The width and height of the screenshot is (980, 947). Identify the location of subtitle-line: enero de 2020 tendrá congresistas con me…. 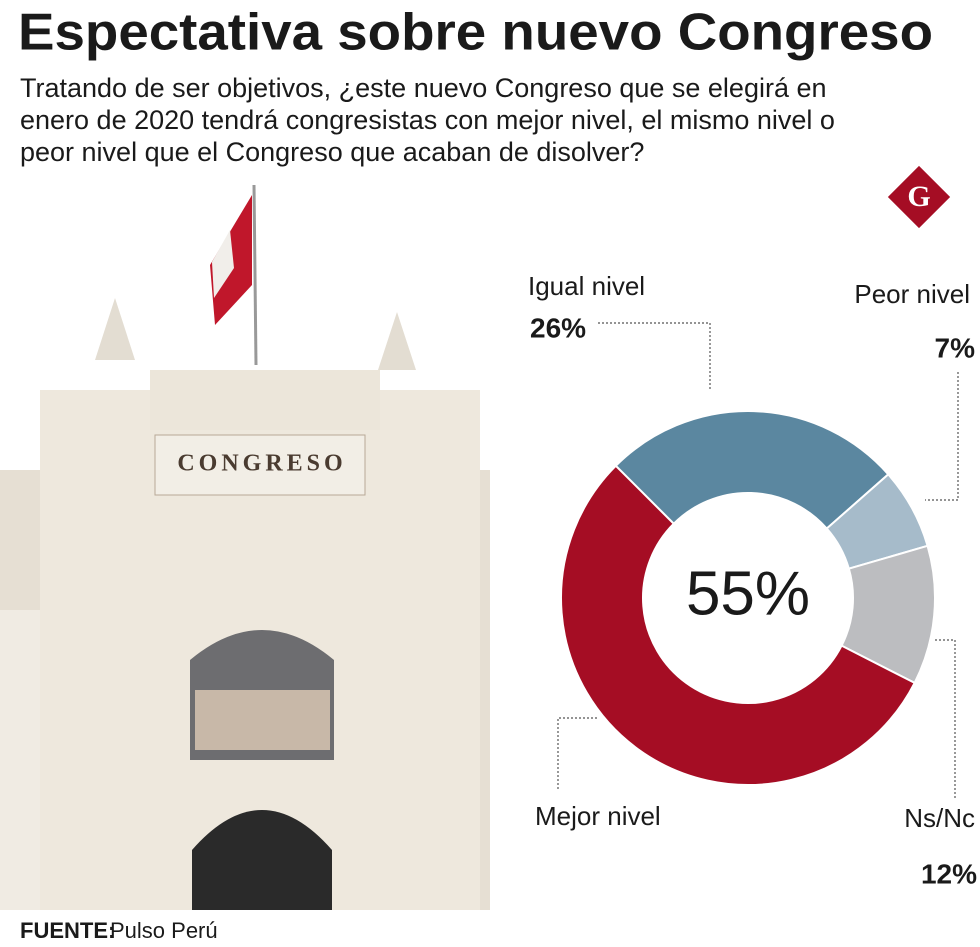
(427, 120).